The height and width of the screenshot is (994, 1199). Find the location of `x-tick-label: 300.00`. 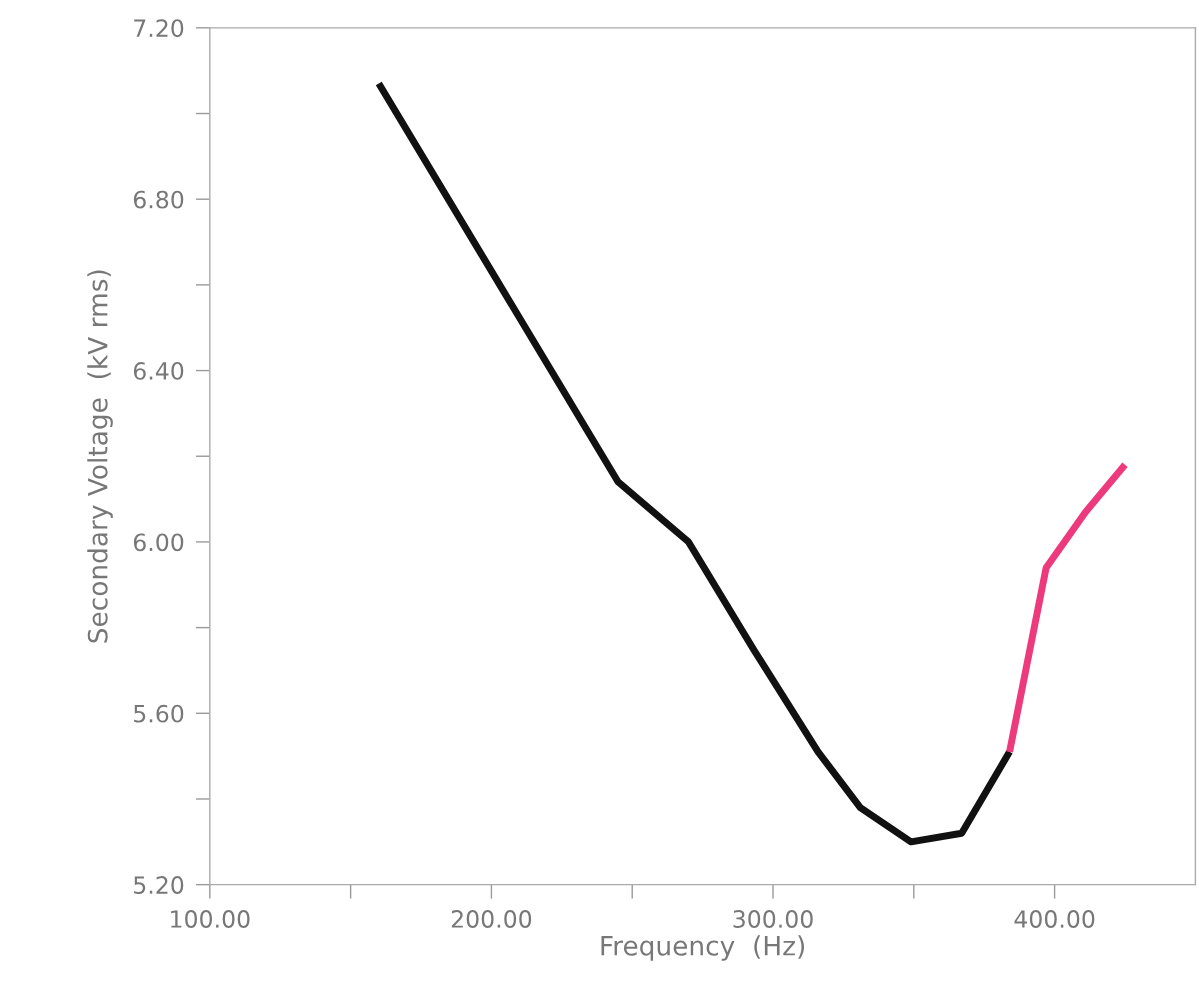

x-tick-label: 300.00 is located at coordinates (773, 919).